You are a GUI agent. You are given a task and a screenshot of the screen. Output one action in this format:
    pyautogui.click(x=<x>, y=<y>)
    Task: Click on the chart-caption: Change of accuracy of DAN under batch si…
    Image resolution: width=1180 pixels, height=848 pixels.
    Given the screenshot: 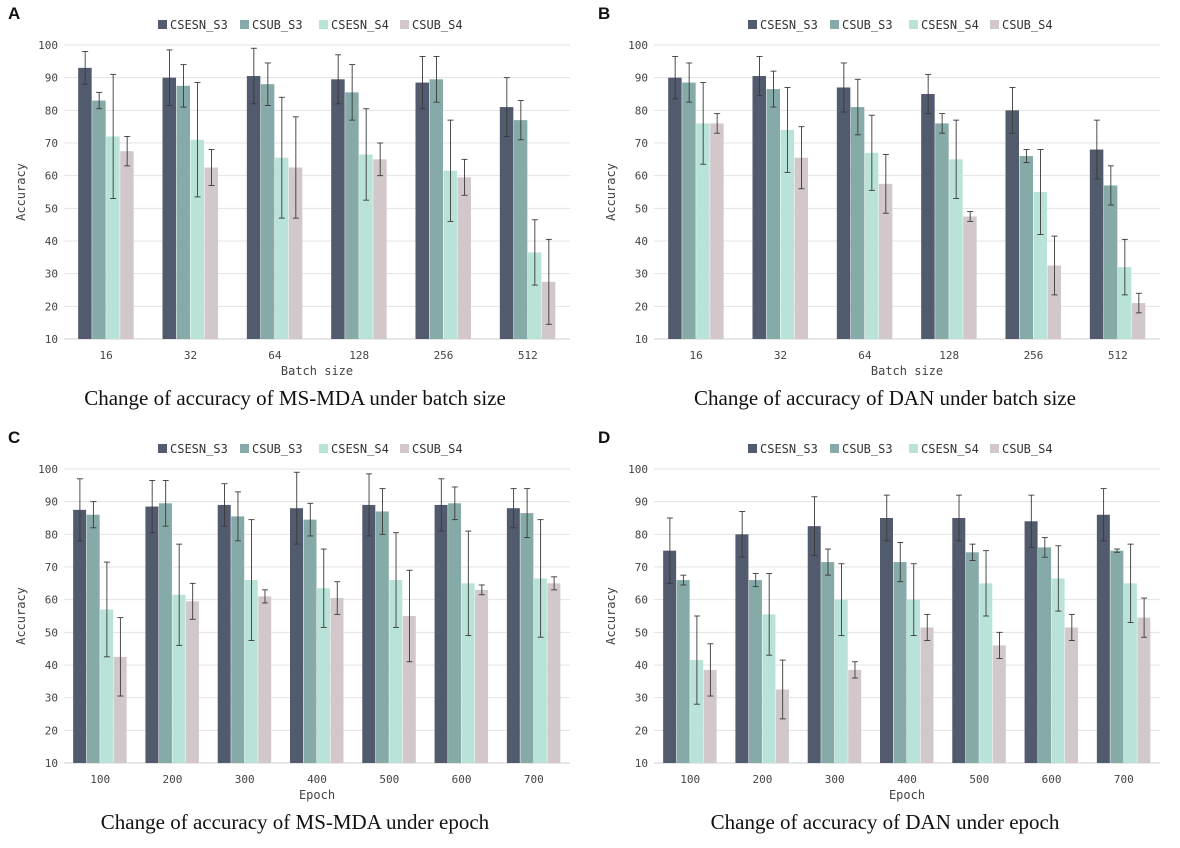 What is the action you would take?
    pyautogui.click(x=885, y=398)
    